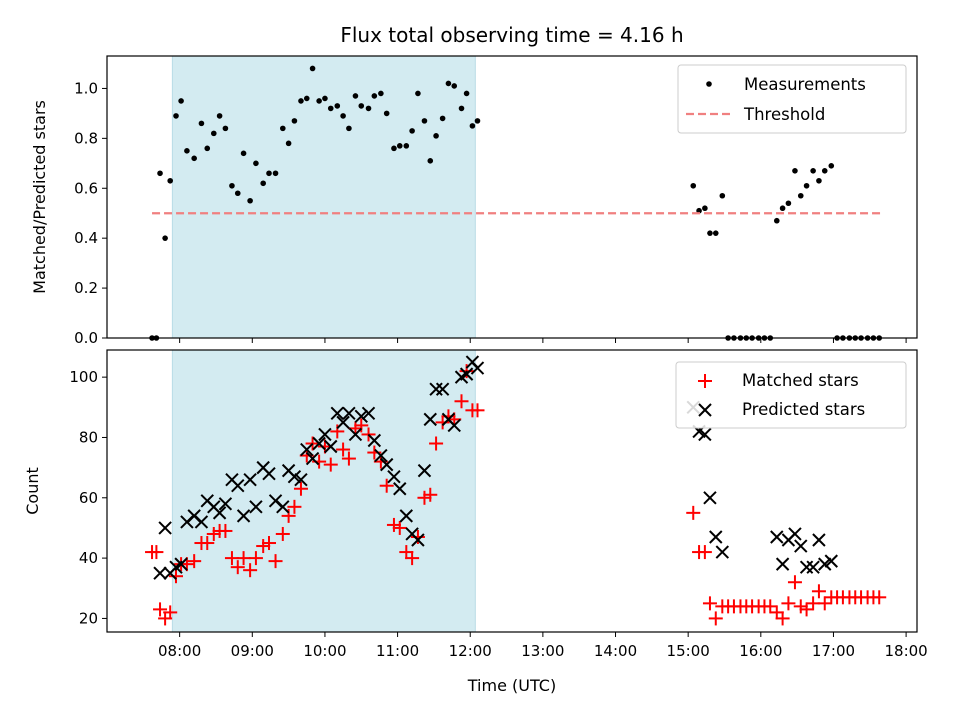 Image resolution: width=960 pixels, height=720 pixels. I want to click on y-tick-label: 60, so click(88, 498).